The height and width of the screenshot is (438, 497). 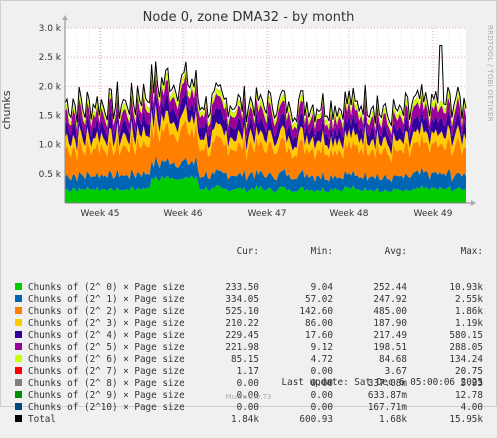 What do you see at coordinates (50, 58) in the screenshot?
I see `y-tick-label: 2.5 k` at bounding box center [50, 58].